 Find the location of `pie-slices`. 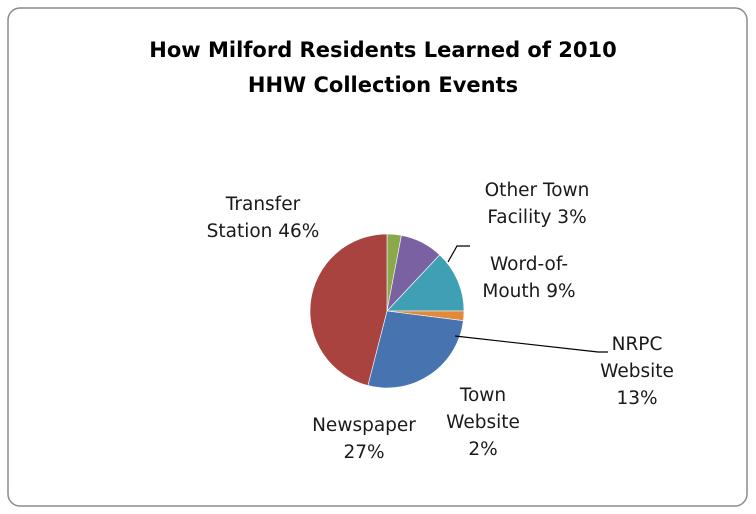

pie-slices is located at coordinates (387, 311).